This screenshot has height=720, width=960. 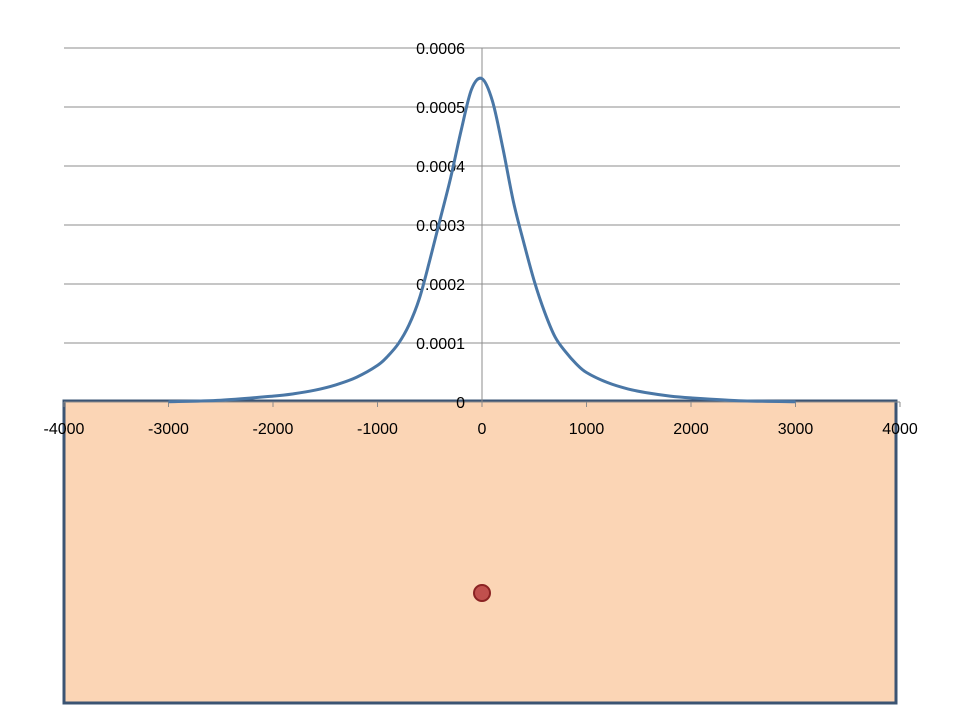 What do you see at coordinates (440, 49) in the screenshot?
I see `y-tick-label: 0.0006` at bounding box center [440, 49].